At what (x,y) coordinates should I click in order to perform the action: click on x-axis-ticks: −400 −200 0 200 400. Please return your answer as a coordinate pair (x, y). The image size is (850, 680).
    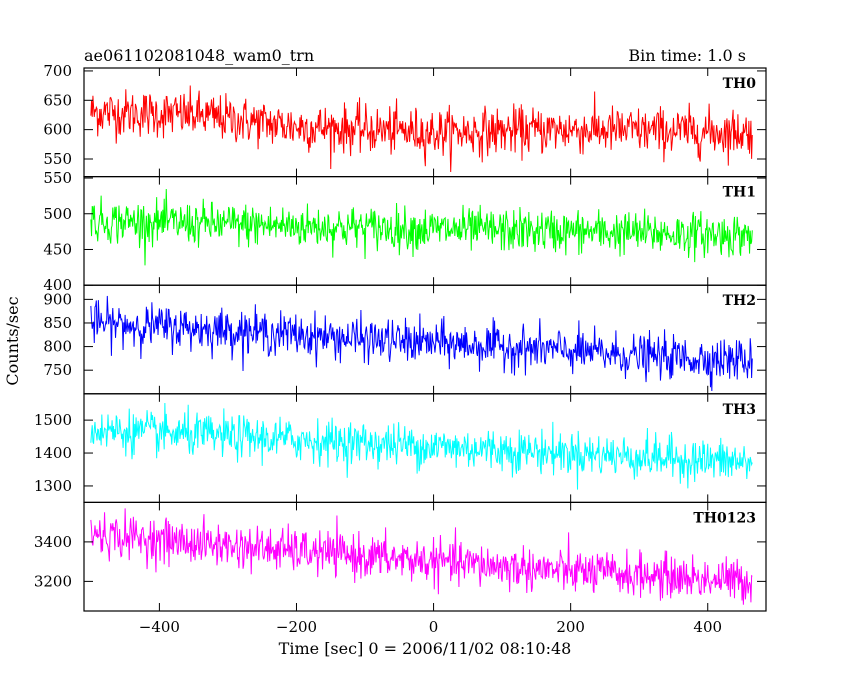
    Looking at the image, I should click on (430, 627).